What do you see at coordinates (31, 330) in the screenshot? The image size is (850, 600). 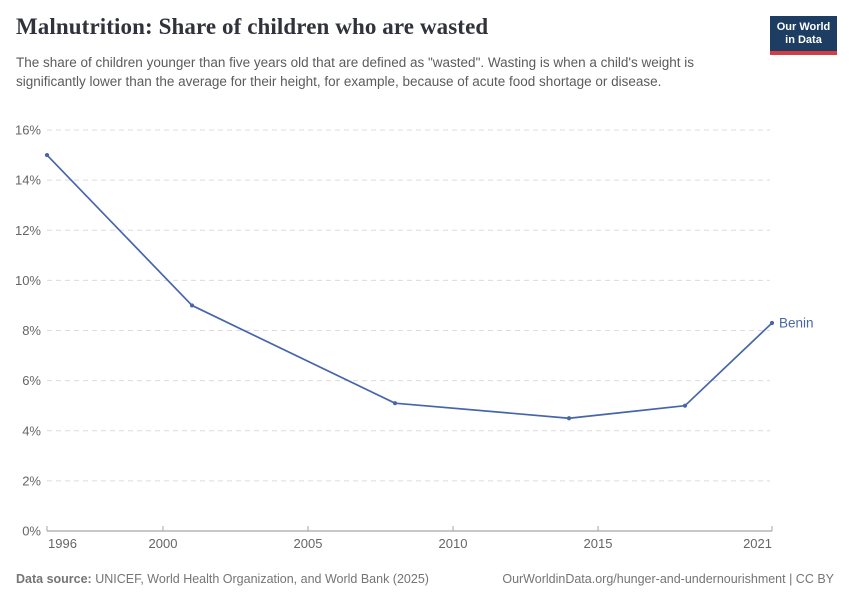 I see `y-axis-tick-label: 8%` at bounding box center [31, 330].